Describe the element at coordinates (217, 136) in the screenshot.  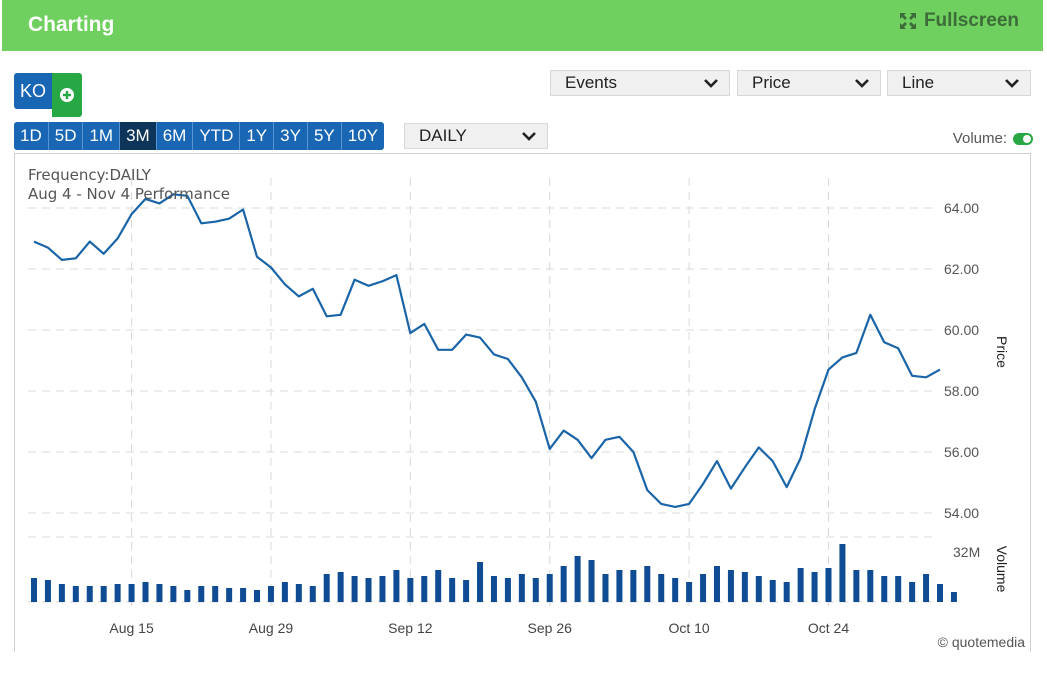
I see `range-ytd: YTD` at that location.